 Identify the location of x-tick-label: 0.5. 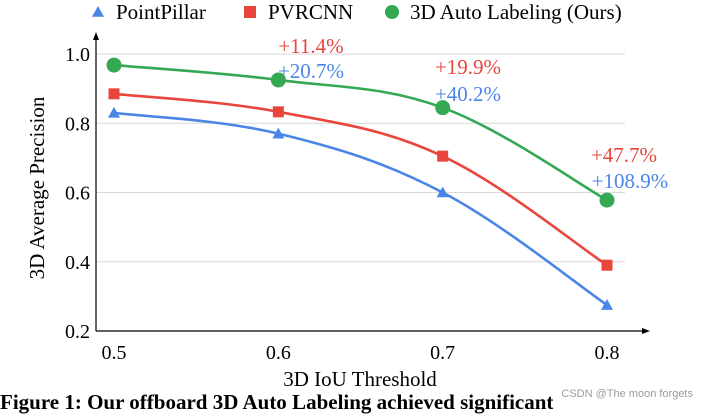
(114, 353).